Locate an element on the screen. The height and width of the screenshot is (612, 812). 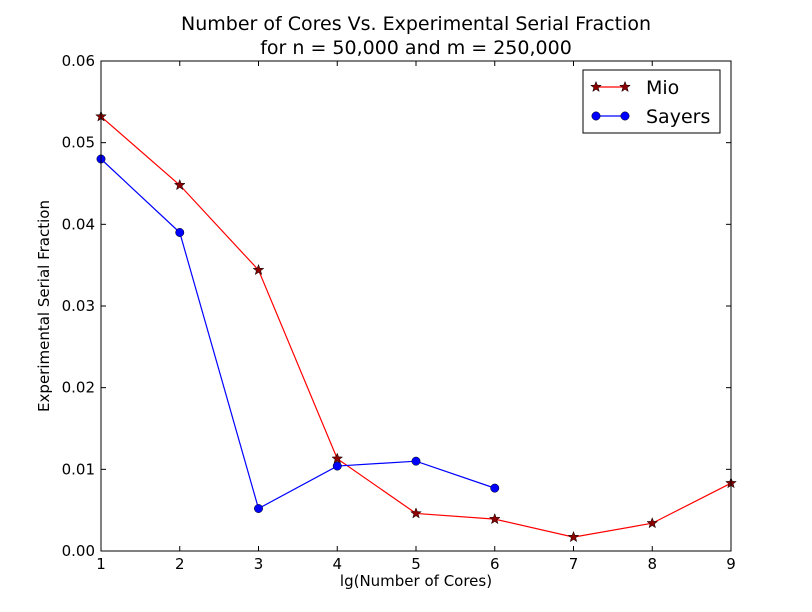
legend-label-sayers: Sayers is located at coordinates (678, 117).